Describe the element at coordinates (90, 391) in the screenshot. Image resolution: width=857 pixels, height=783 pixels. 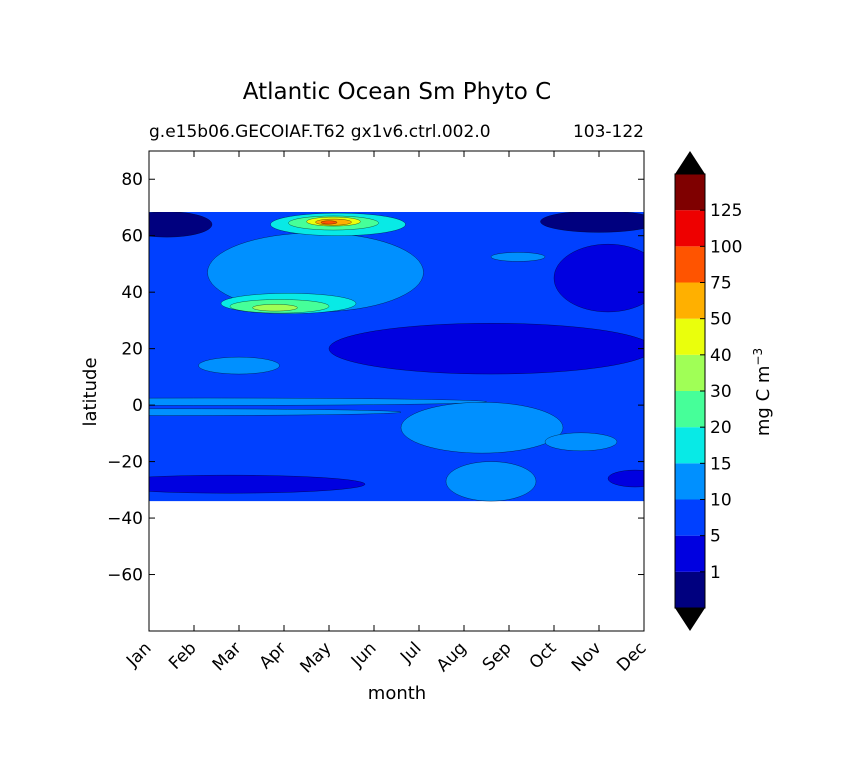
I see `y-axis-label: latitude` at that location.